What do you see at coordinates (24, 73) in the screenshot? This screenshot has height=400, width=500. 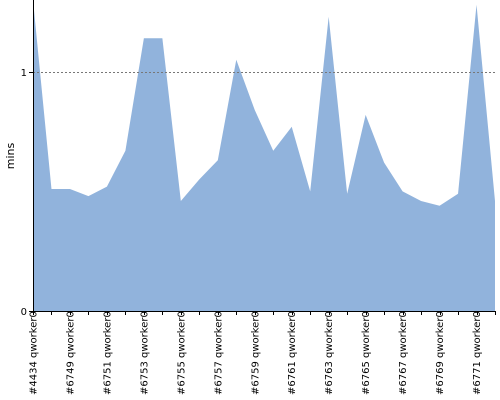 I see `y-tick-label-1: 1` at bounding box center [24, 73].